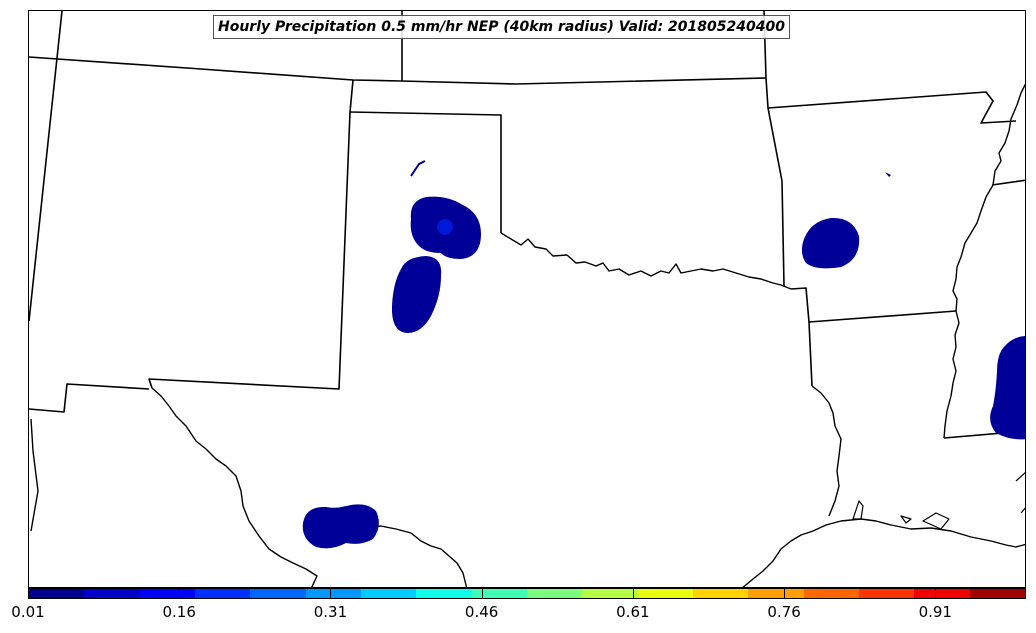 This screenshot has height=633, width=1036. What do you see at coordinates (28, 612) in the screenshot?
I see `colorbar-tick-label: 0.01` at bounding box center [28, 612].